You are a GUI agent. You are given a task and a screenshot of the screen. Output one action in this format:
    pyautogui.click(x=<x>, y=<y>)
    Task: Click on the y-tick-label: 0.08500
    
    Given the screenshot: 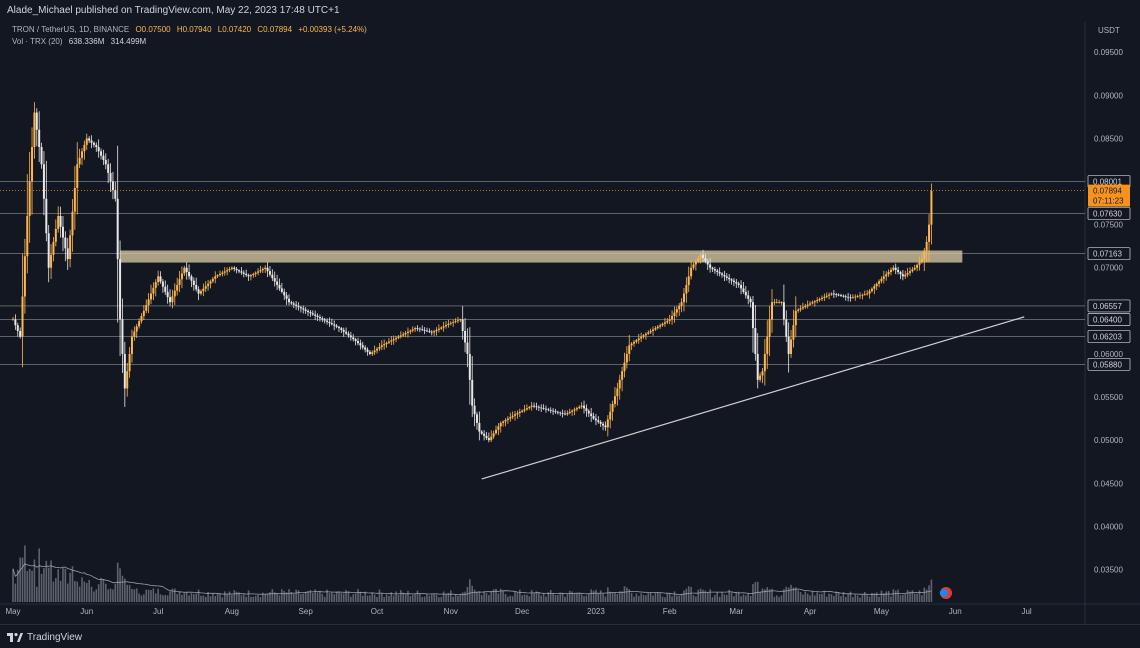 What is the action you would take?
    pyautogui.click(x=1108, y=138)
    